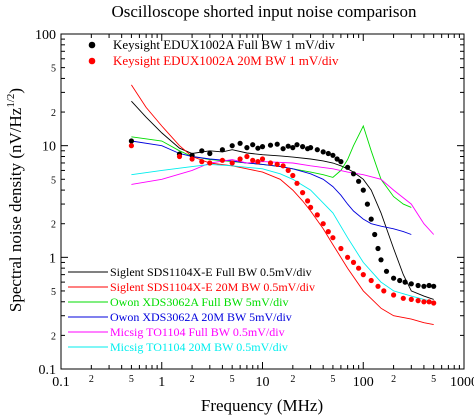  Describe the element at coordinates (48, 370) in the screenshot. I see `y-tick-label: 0.1` at that location.